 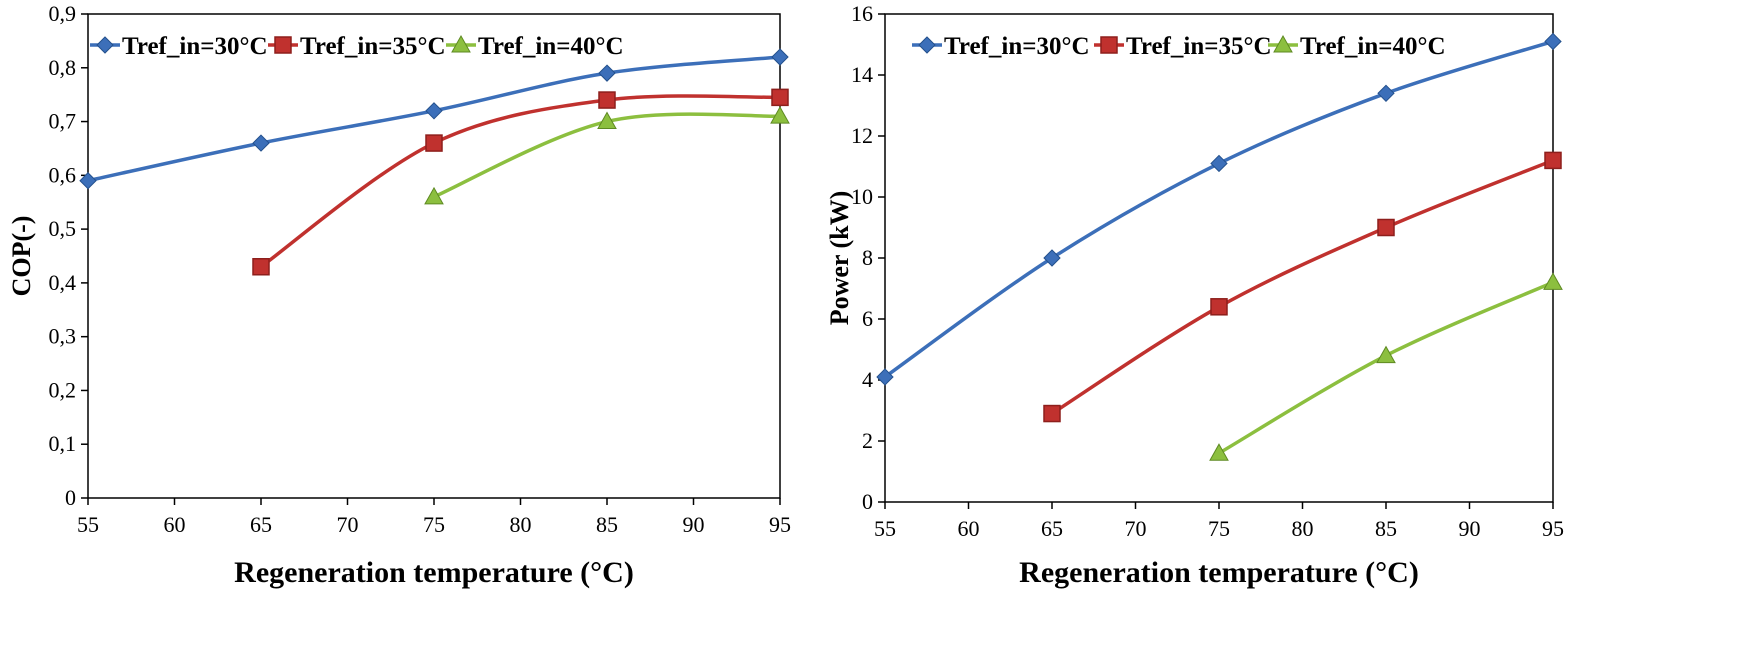 I want to click on y-axis-title: COP(-), so click(x=21, y=256).